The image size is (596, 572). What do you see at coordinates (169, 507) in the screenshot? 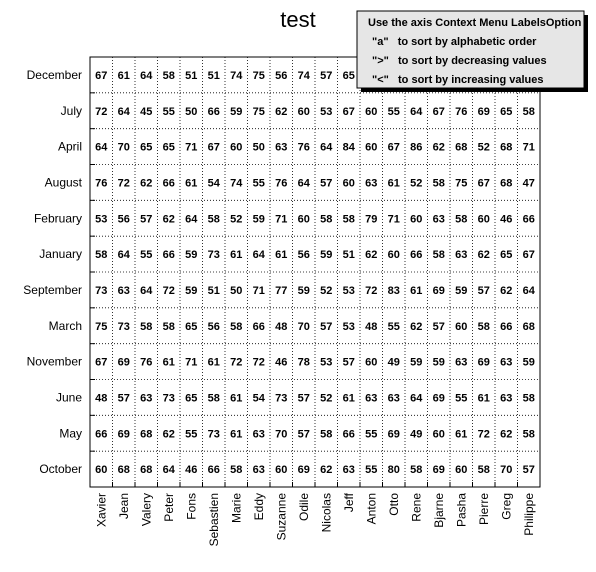
I see `x-axis-label: Peter` at bounding box center [169, 507].